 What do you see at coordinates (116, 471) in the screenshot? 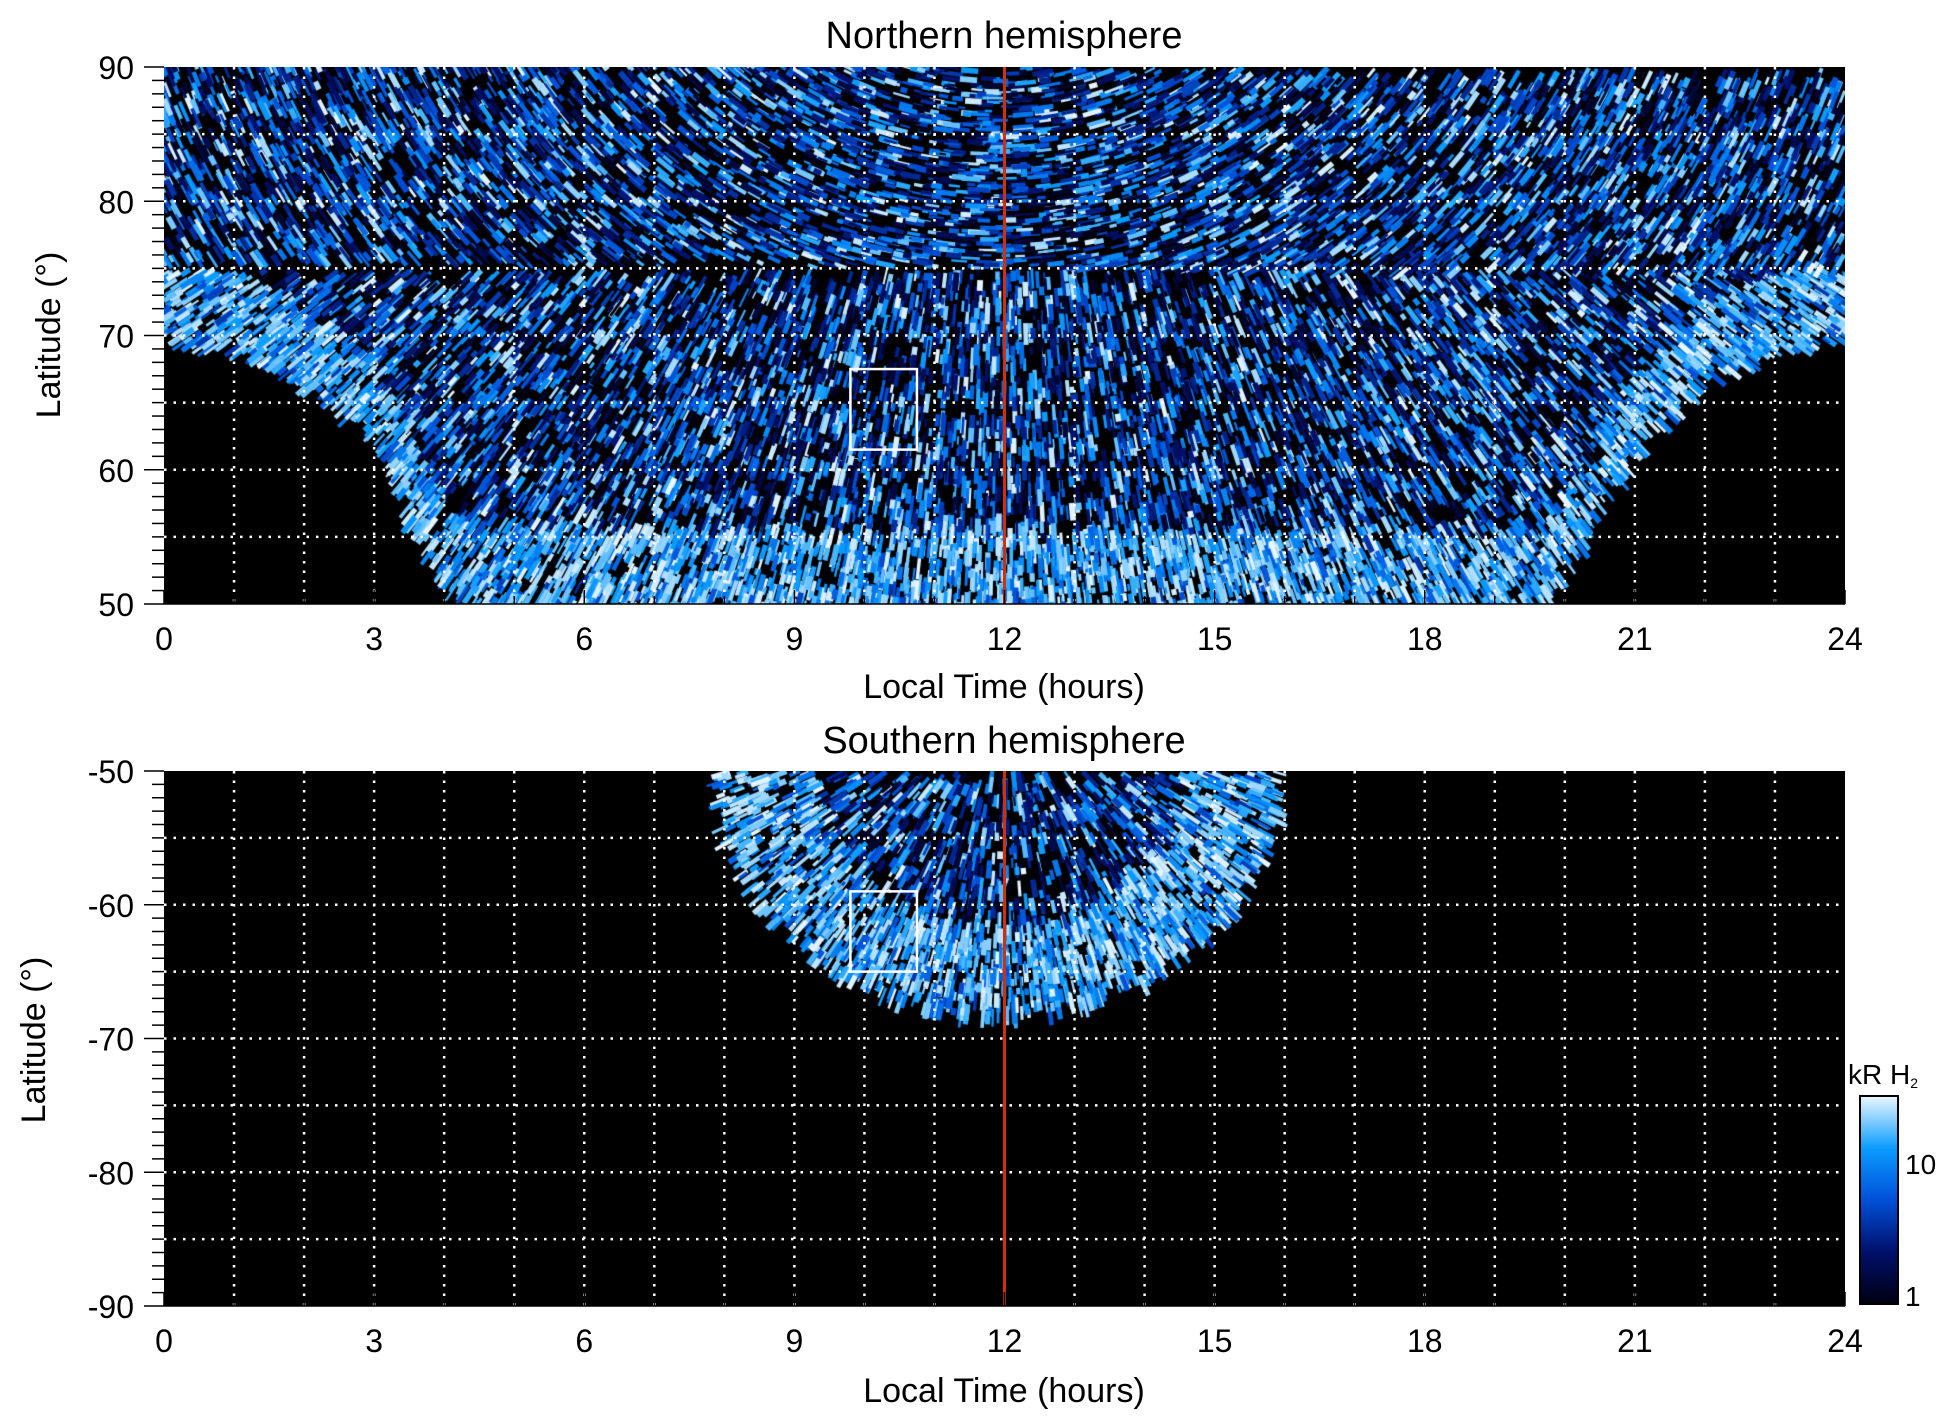
I see `y-tick-label: 60` at bounding box center [116, 471].